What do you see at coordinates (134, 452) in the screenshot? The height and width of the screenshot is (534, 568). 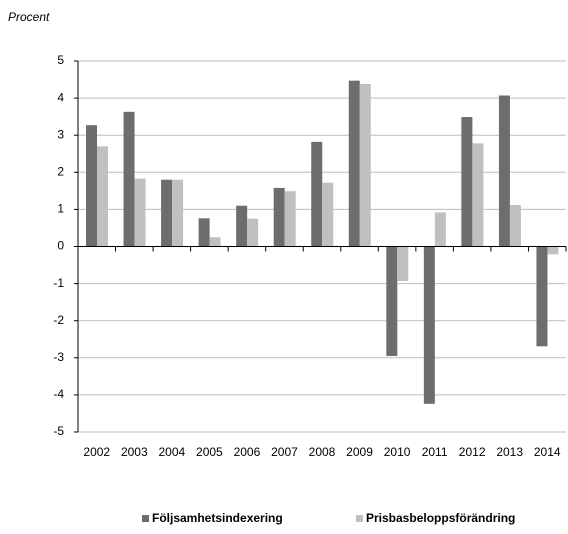 I see `x-tick-label: 2003` at bounding box center [134, 452].